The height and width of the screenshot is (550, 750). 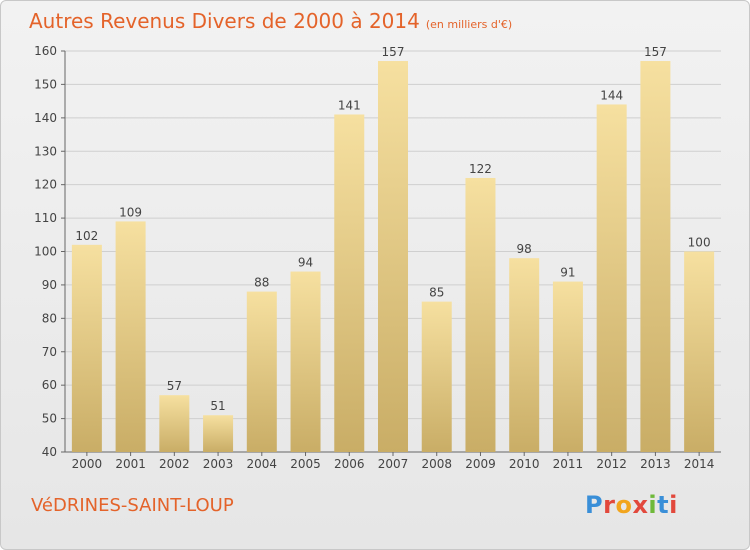 I want to click on bar-2012, so click(x=611, y=278).